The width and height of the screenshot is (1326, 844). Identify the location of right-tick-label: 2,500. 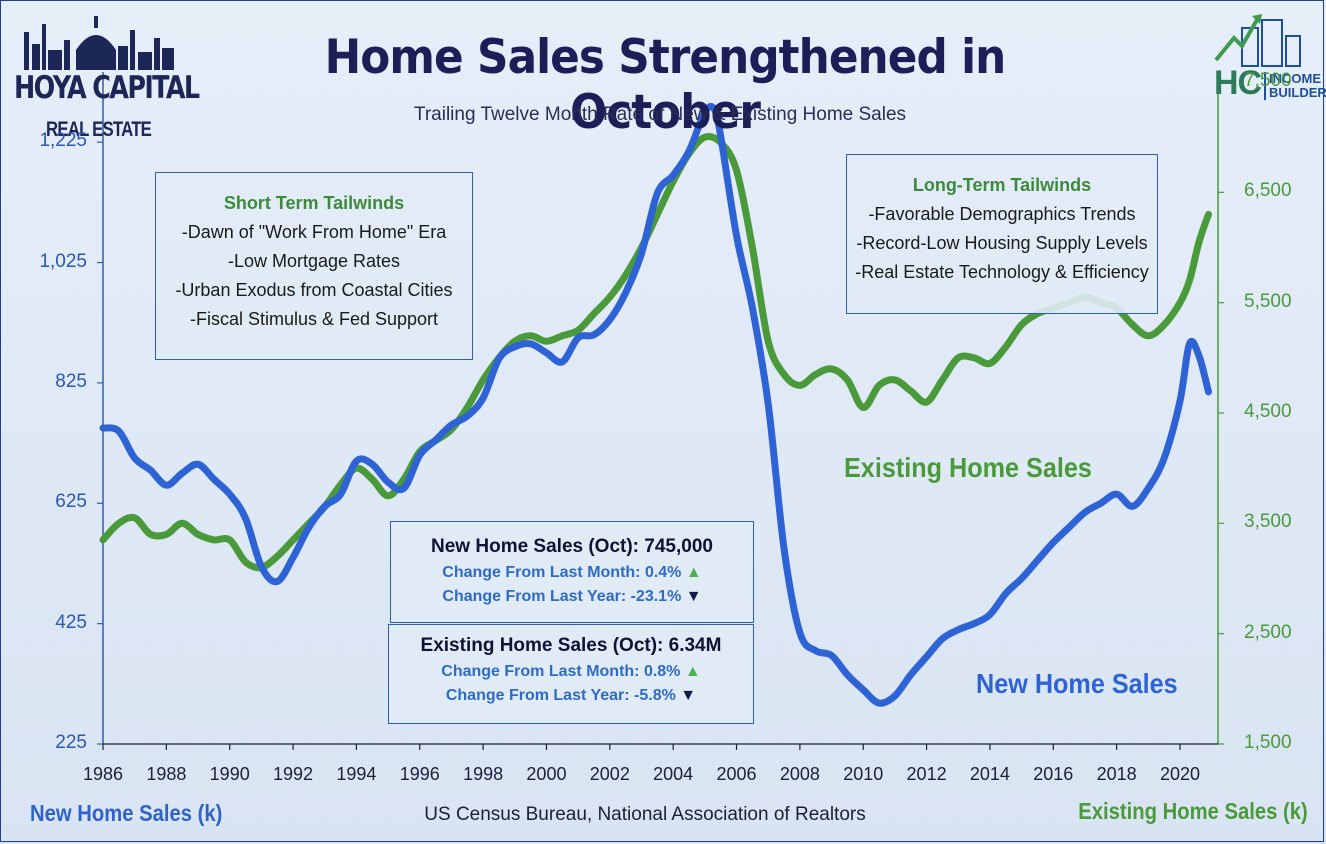
(1268, 632).